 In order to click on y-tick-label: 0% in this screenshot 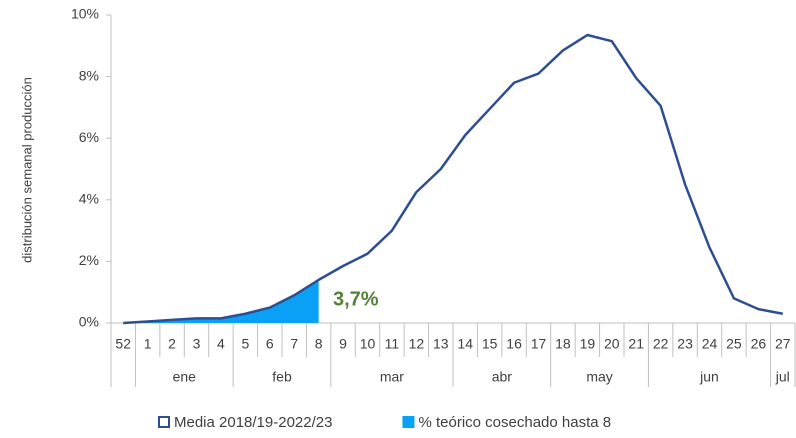, I will do `click(89, 322)`.